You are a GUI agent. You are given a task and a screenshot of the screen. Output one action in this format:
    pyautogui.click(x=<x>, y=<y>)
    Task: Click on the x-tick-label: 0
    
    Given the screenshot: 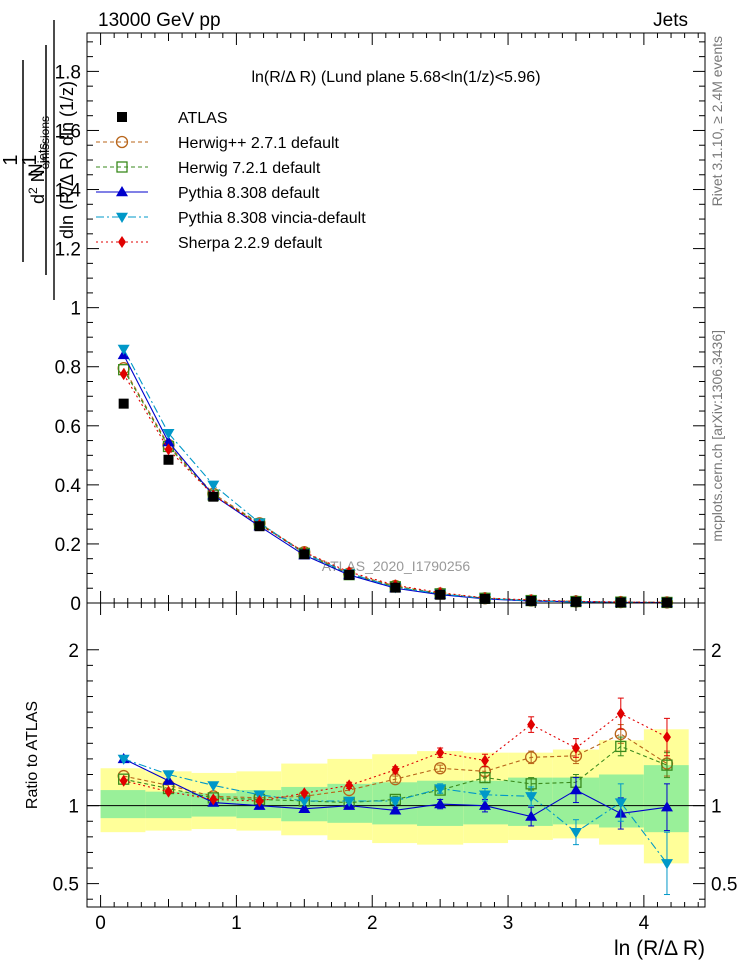 What is the action you would take?
    pyautogui.click(x=100, y=923)
    